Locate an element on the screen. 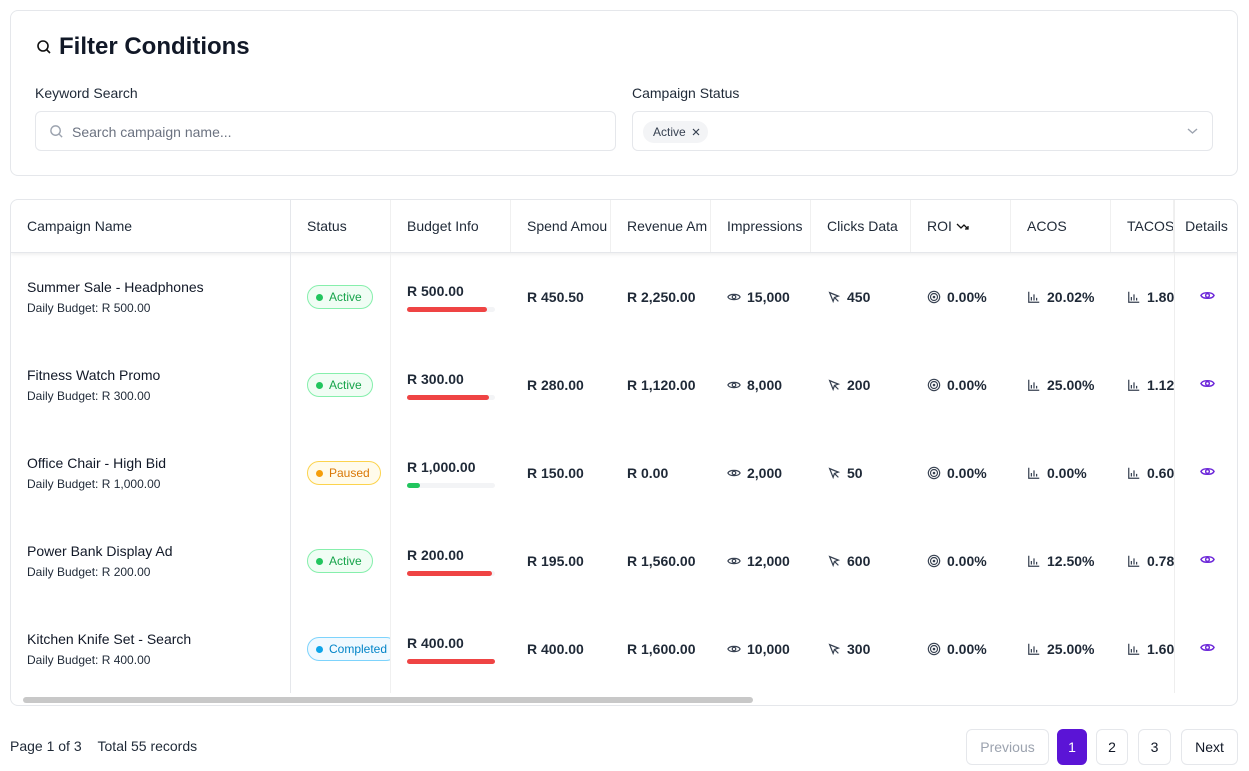 The height and width of the screenshot is (771, 1249). column-title: ROI is located at coordinates (939, 226).